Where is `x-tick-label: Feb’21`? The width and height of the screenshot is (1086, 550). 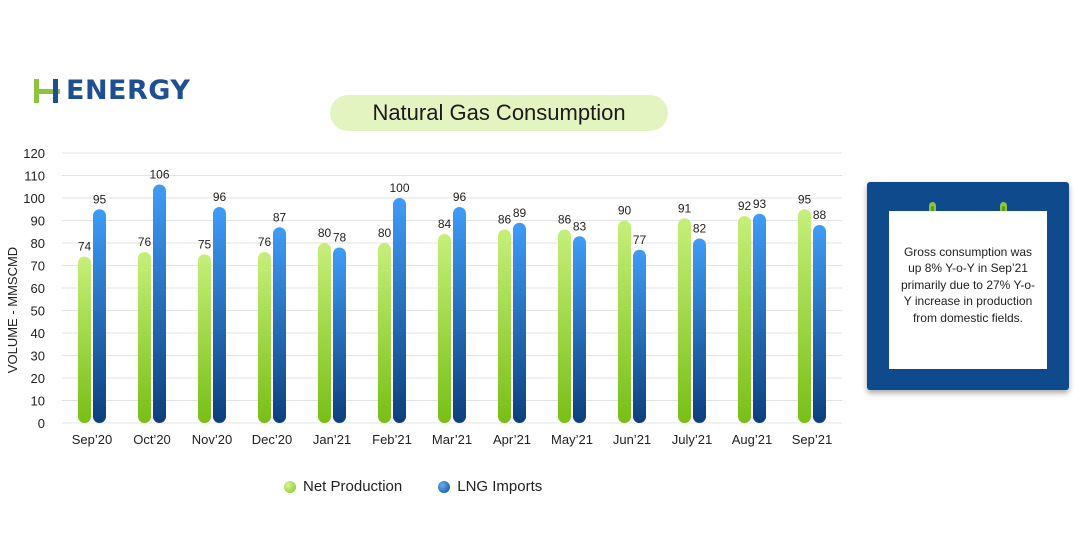 x-tick-label: Feb’21 is located at coordinates (392, 439).